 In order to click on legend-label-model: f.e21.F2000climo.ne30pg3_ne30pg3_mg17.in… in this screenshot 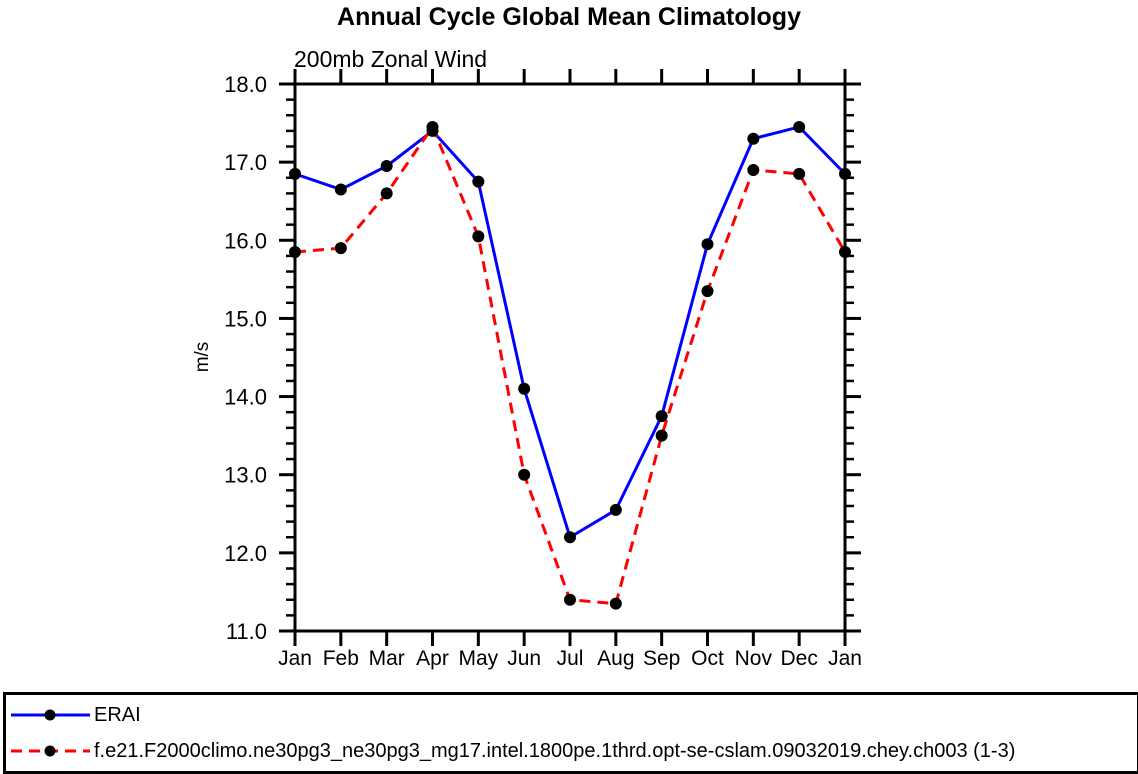, I will do `click(555, 750)`.